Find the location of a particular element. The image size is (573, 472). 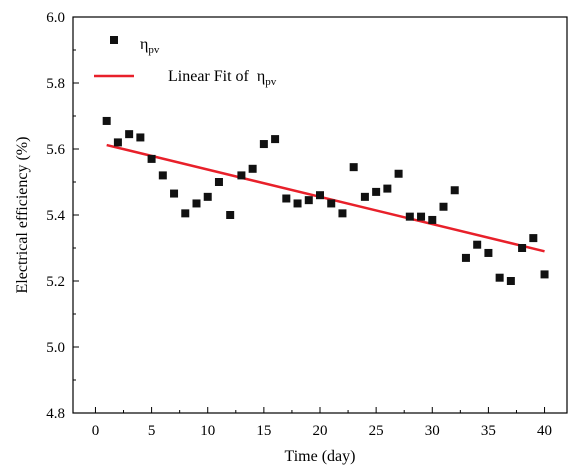

x-tick-label: 25 is located at coordinates (376, 431).